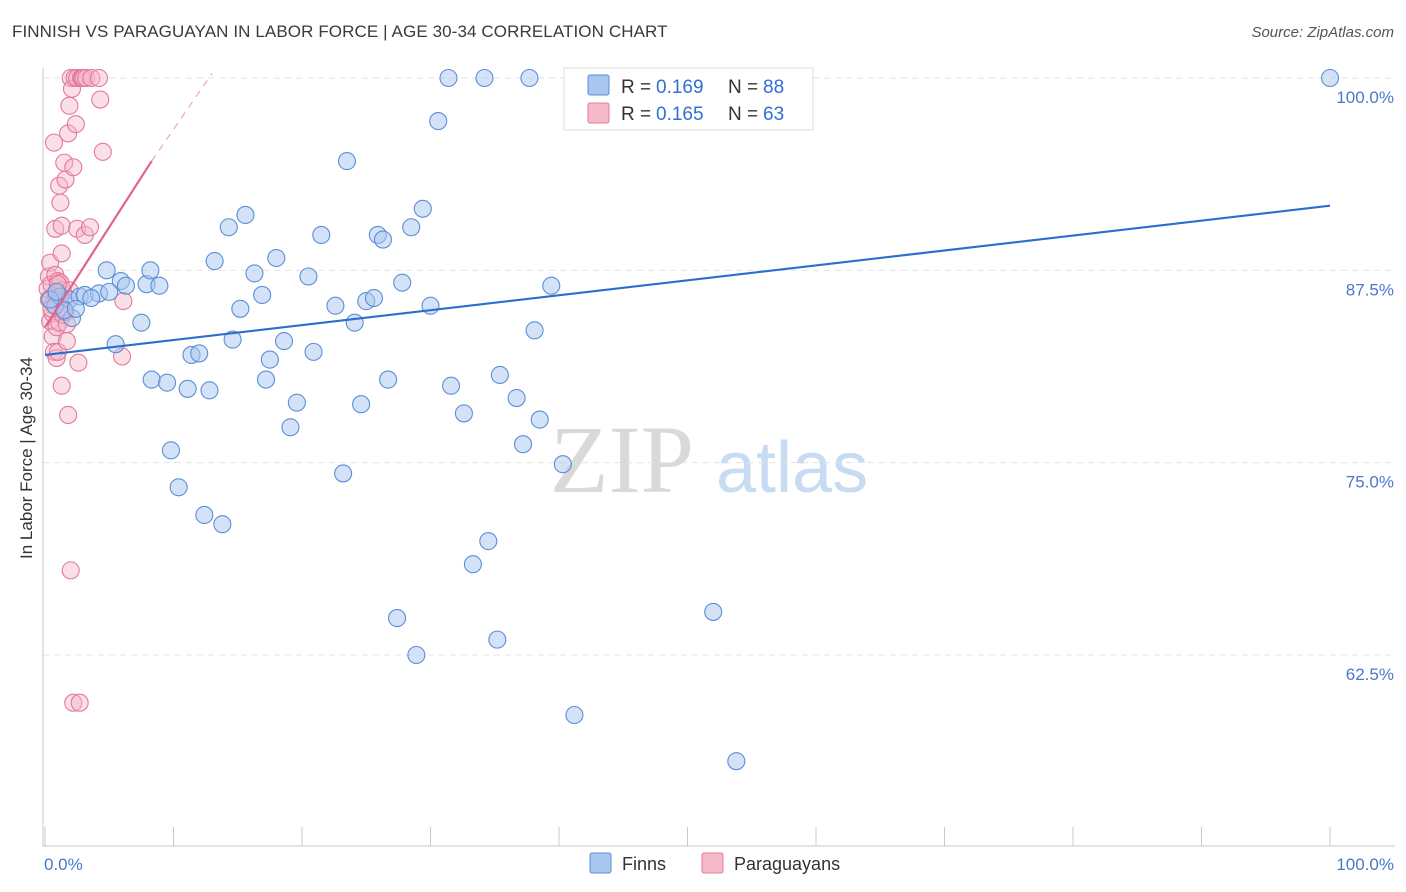  What do you see at coordinates (636, 87) in the screenshot?
I see `legend-finns-r-label: R =` at bounding box center [636, 87].